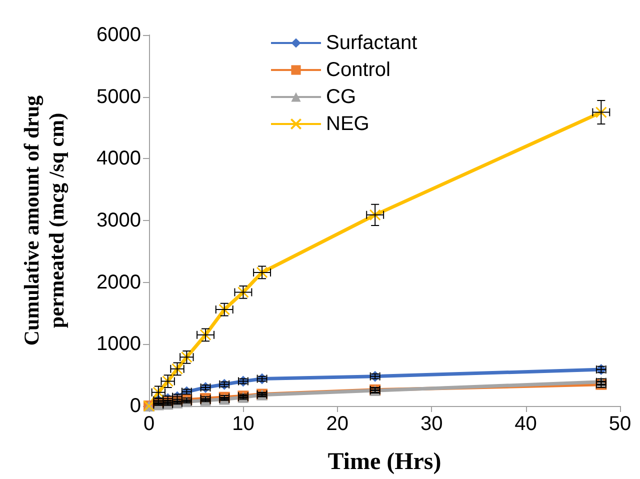 Image resolution: width=640 pixels, height=479 pixels. What do you see at coordinates (358, 70) in the screenshot?
I see `legend-label: Control` at bounding box center [358, 70].